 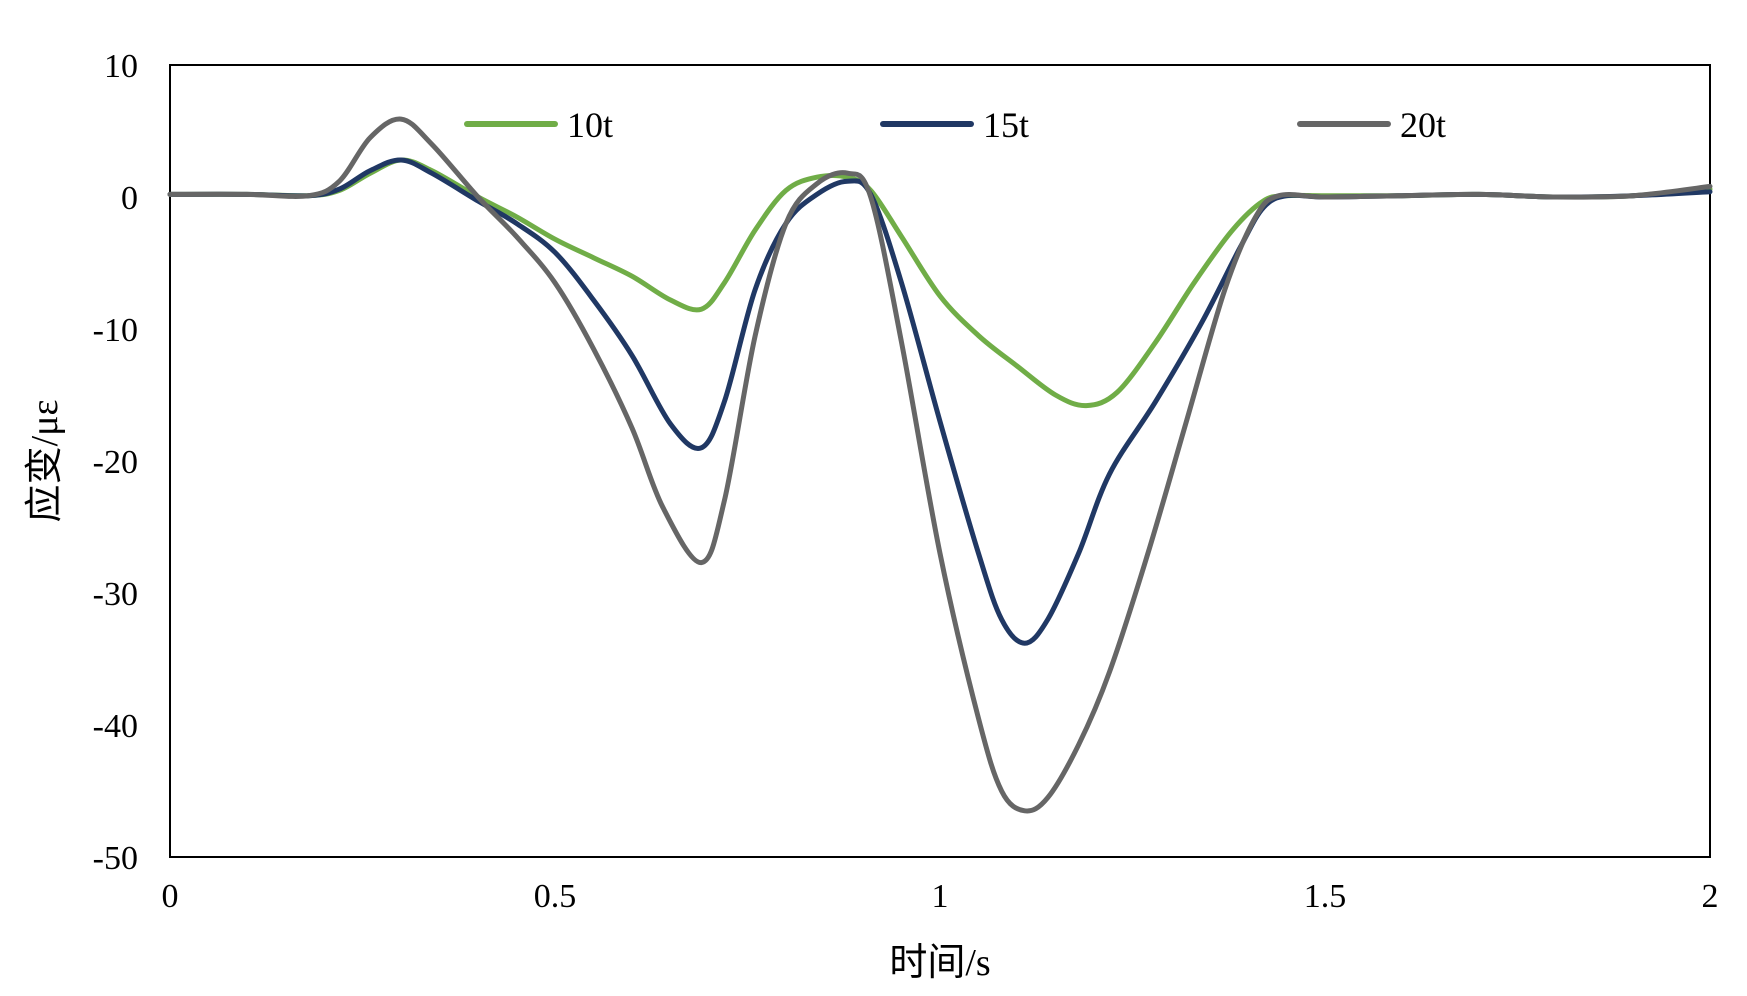 I want to click on legend-label: 20t, so click(x=1423, y=125).